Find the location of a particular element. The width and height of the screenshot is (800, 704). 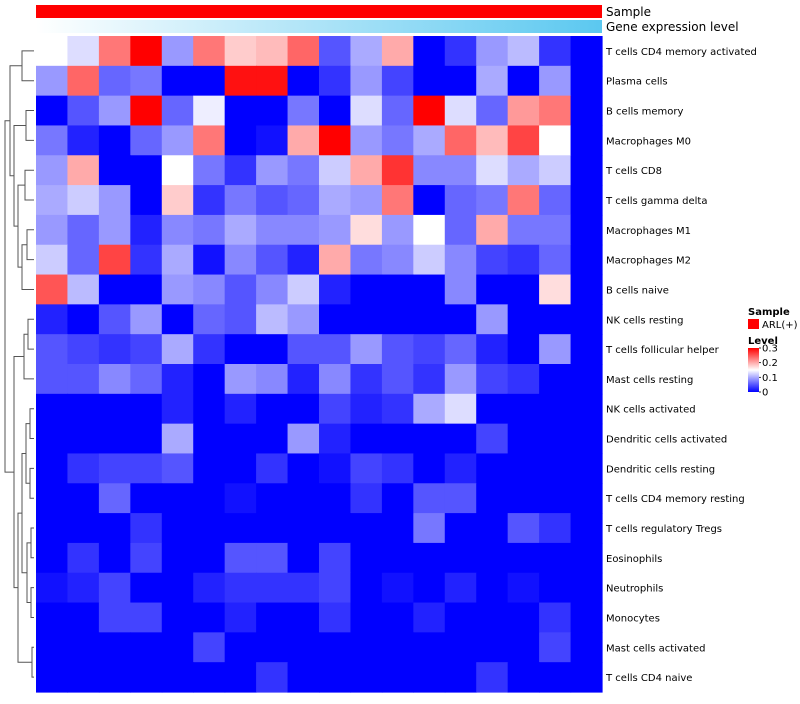

expression-annotation-bar is located at coordinates (319, 26).